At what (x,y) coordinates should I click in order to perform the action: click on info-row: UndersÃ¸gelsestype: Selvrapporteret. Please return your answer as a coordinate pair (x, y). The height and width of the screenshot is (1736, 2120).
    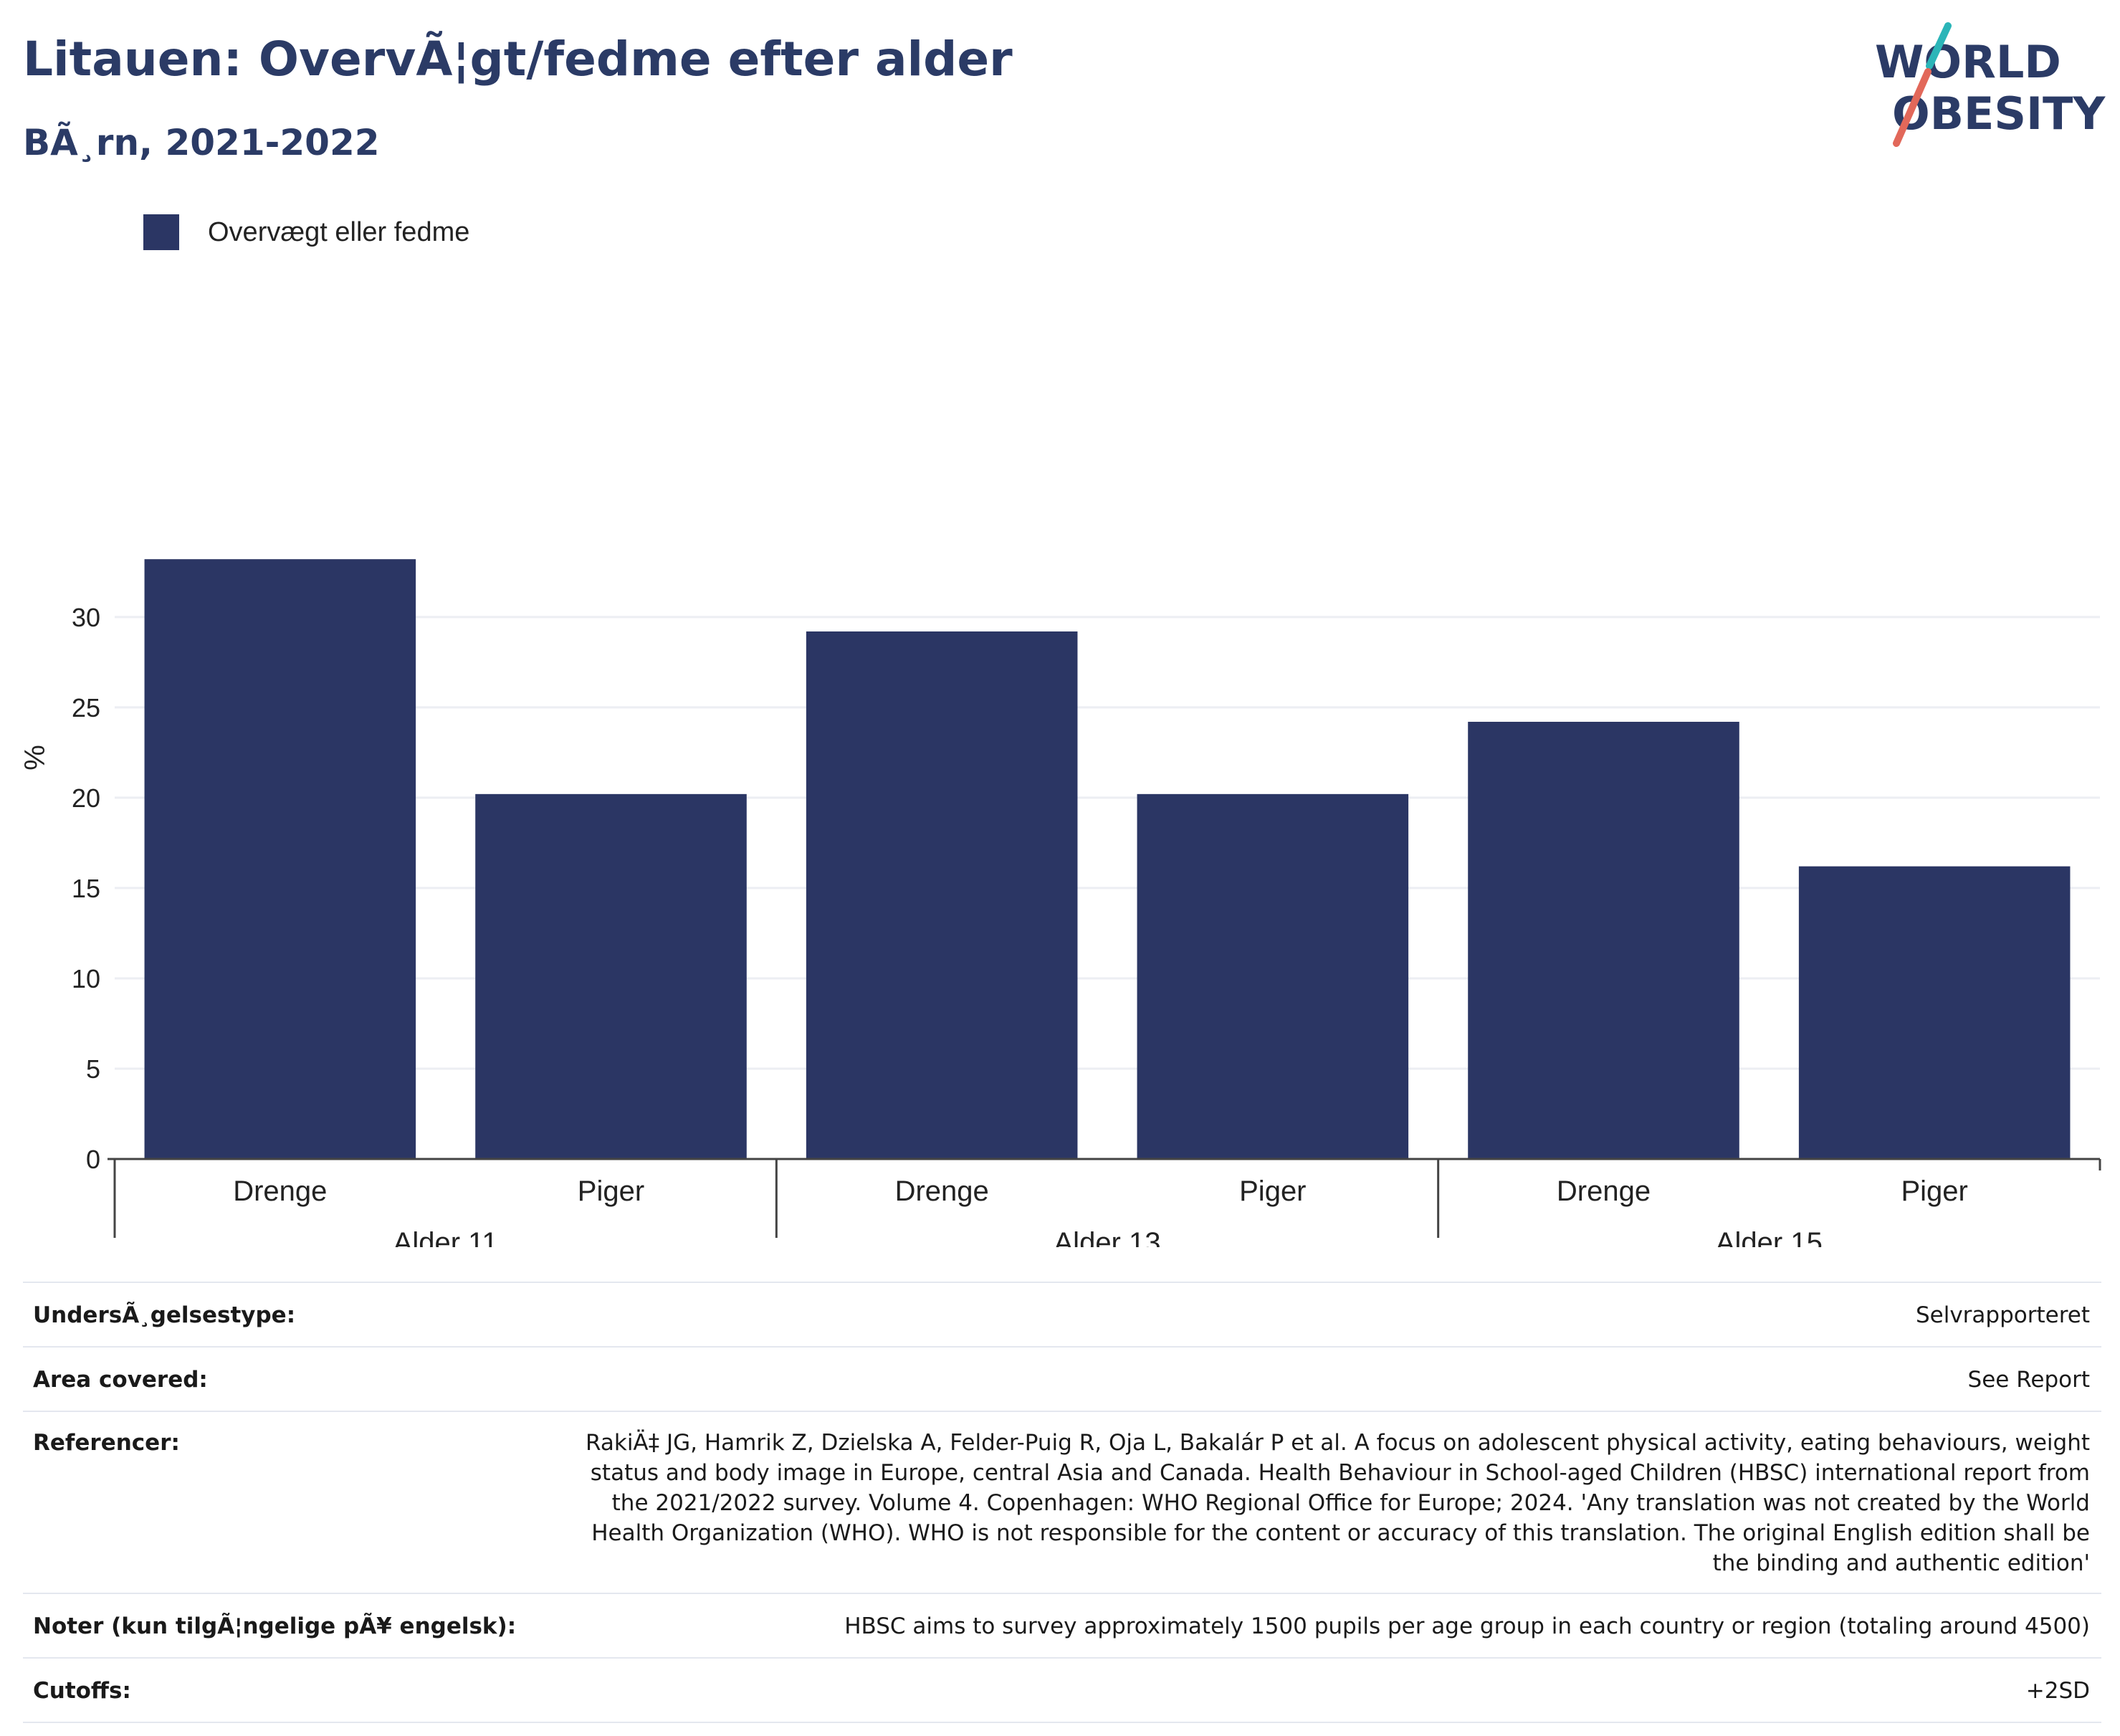
    Looking at the image, I should click on (1062, 1314).